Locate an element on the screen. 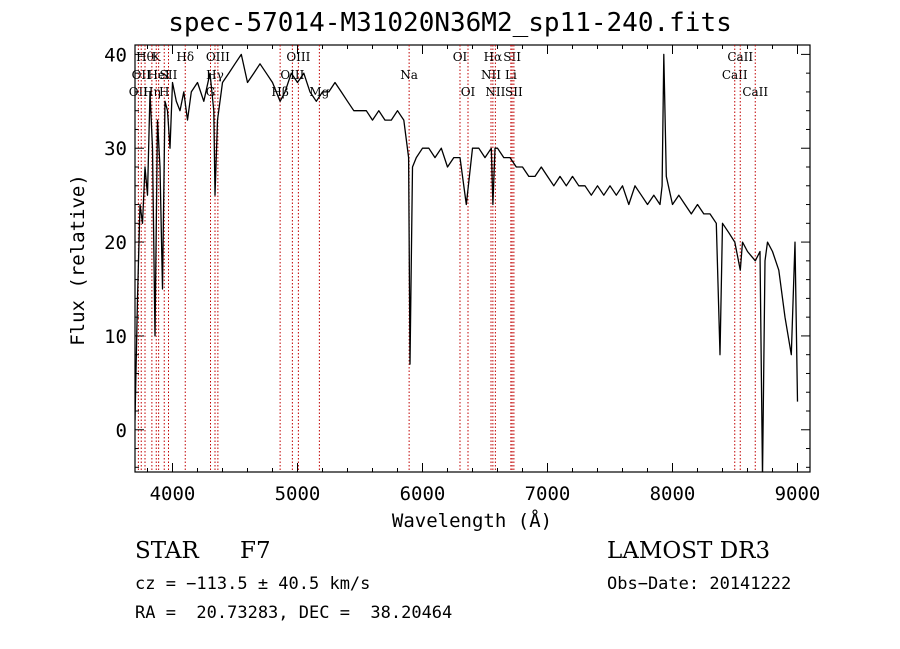 Image resolution: width=900 pixels, height=649 pixels. y-axis-title: Flux (relative) is located at coordinates (78, 260).